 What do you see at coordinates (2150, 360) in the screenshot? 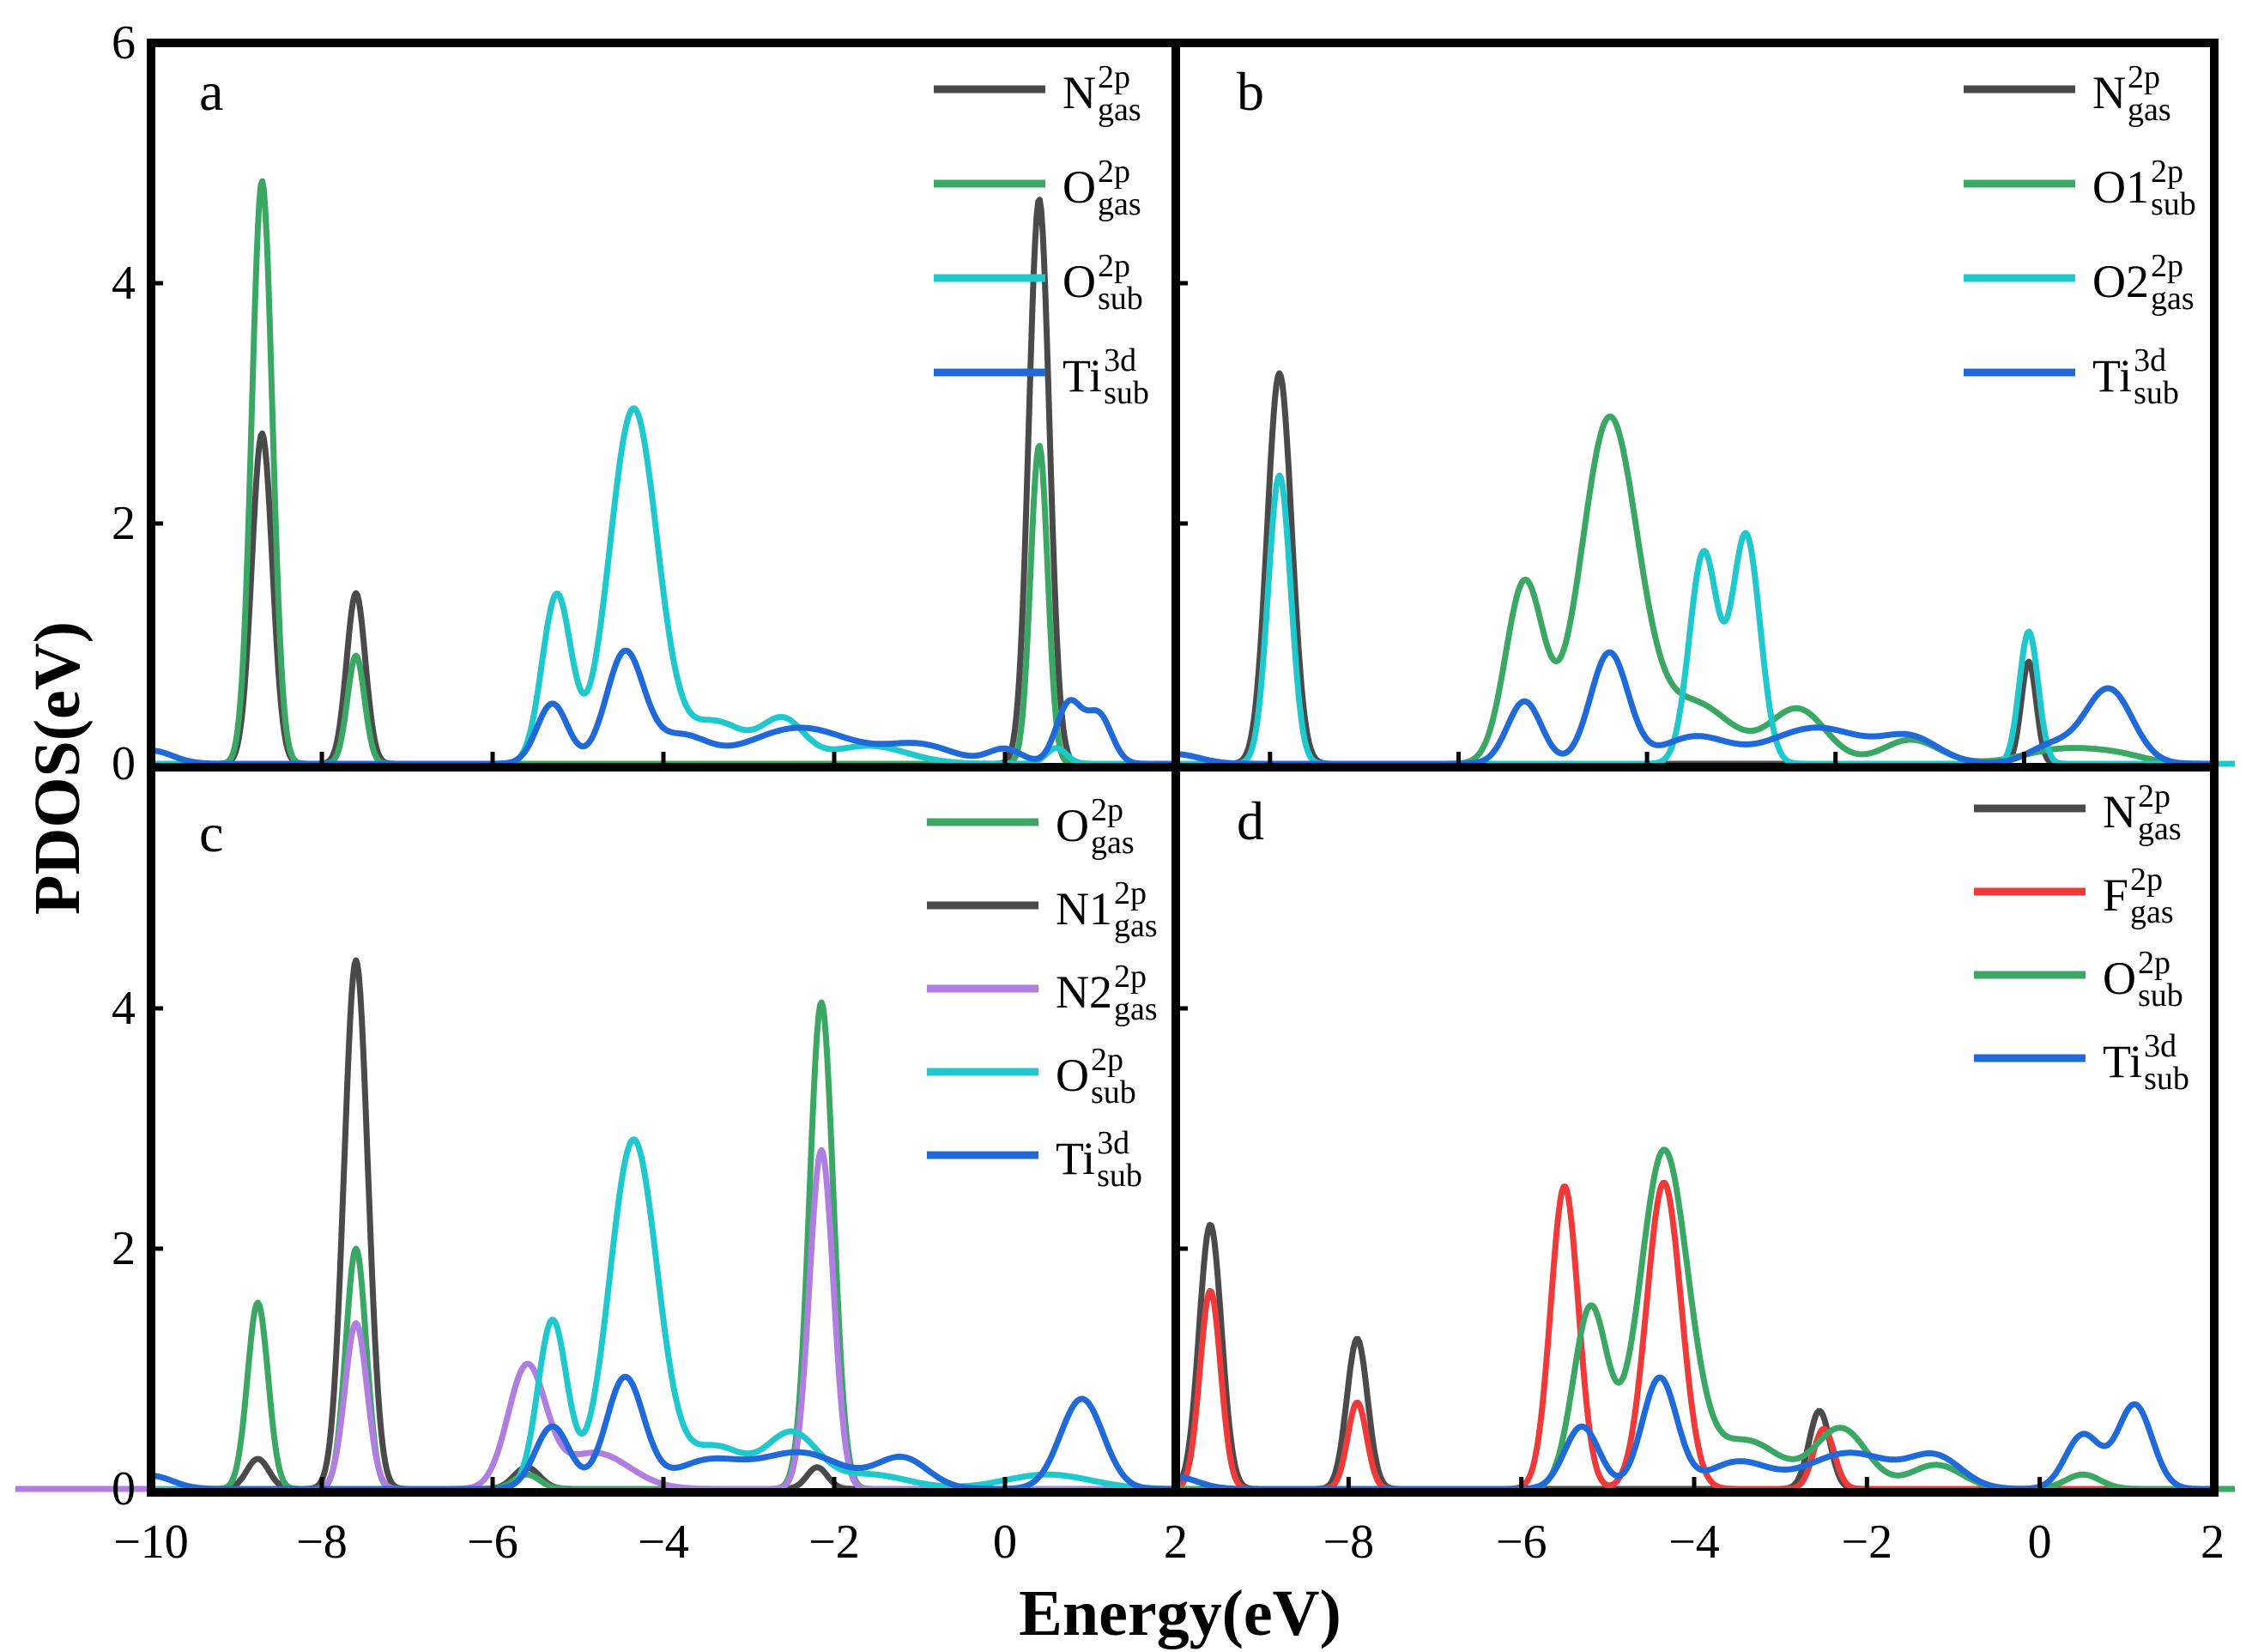
I see `legend-superscript-b: 3d` at bounding box center [2150, 360].